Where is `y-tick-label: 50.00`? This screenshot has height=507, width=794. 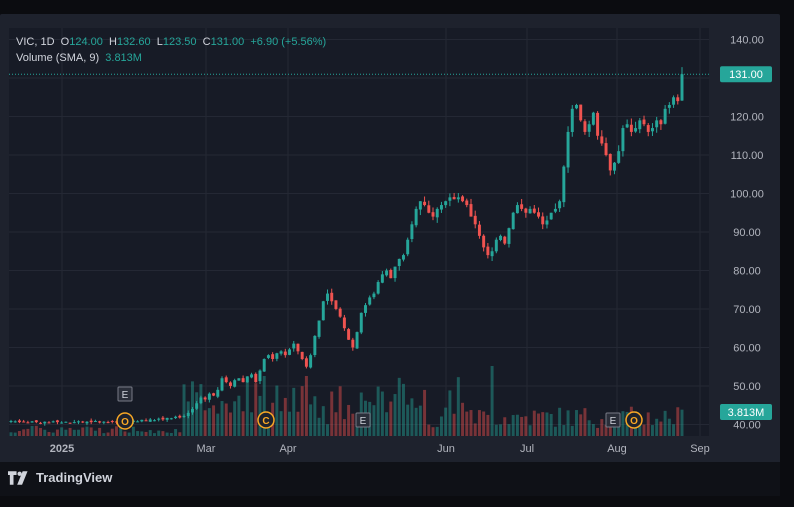 y-tick-label: 50.00 is located at coordinates (747, 387).